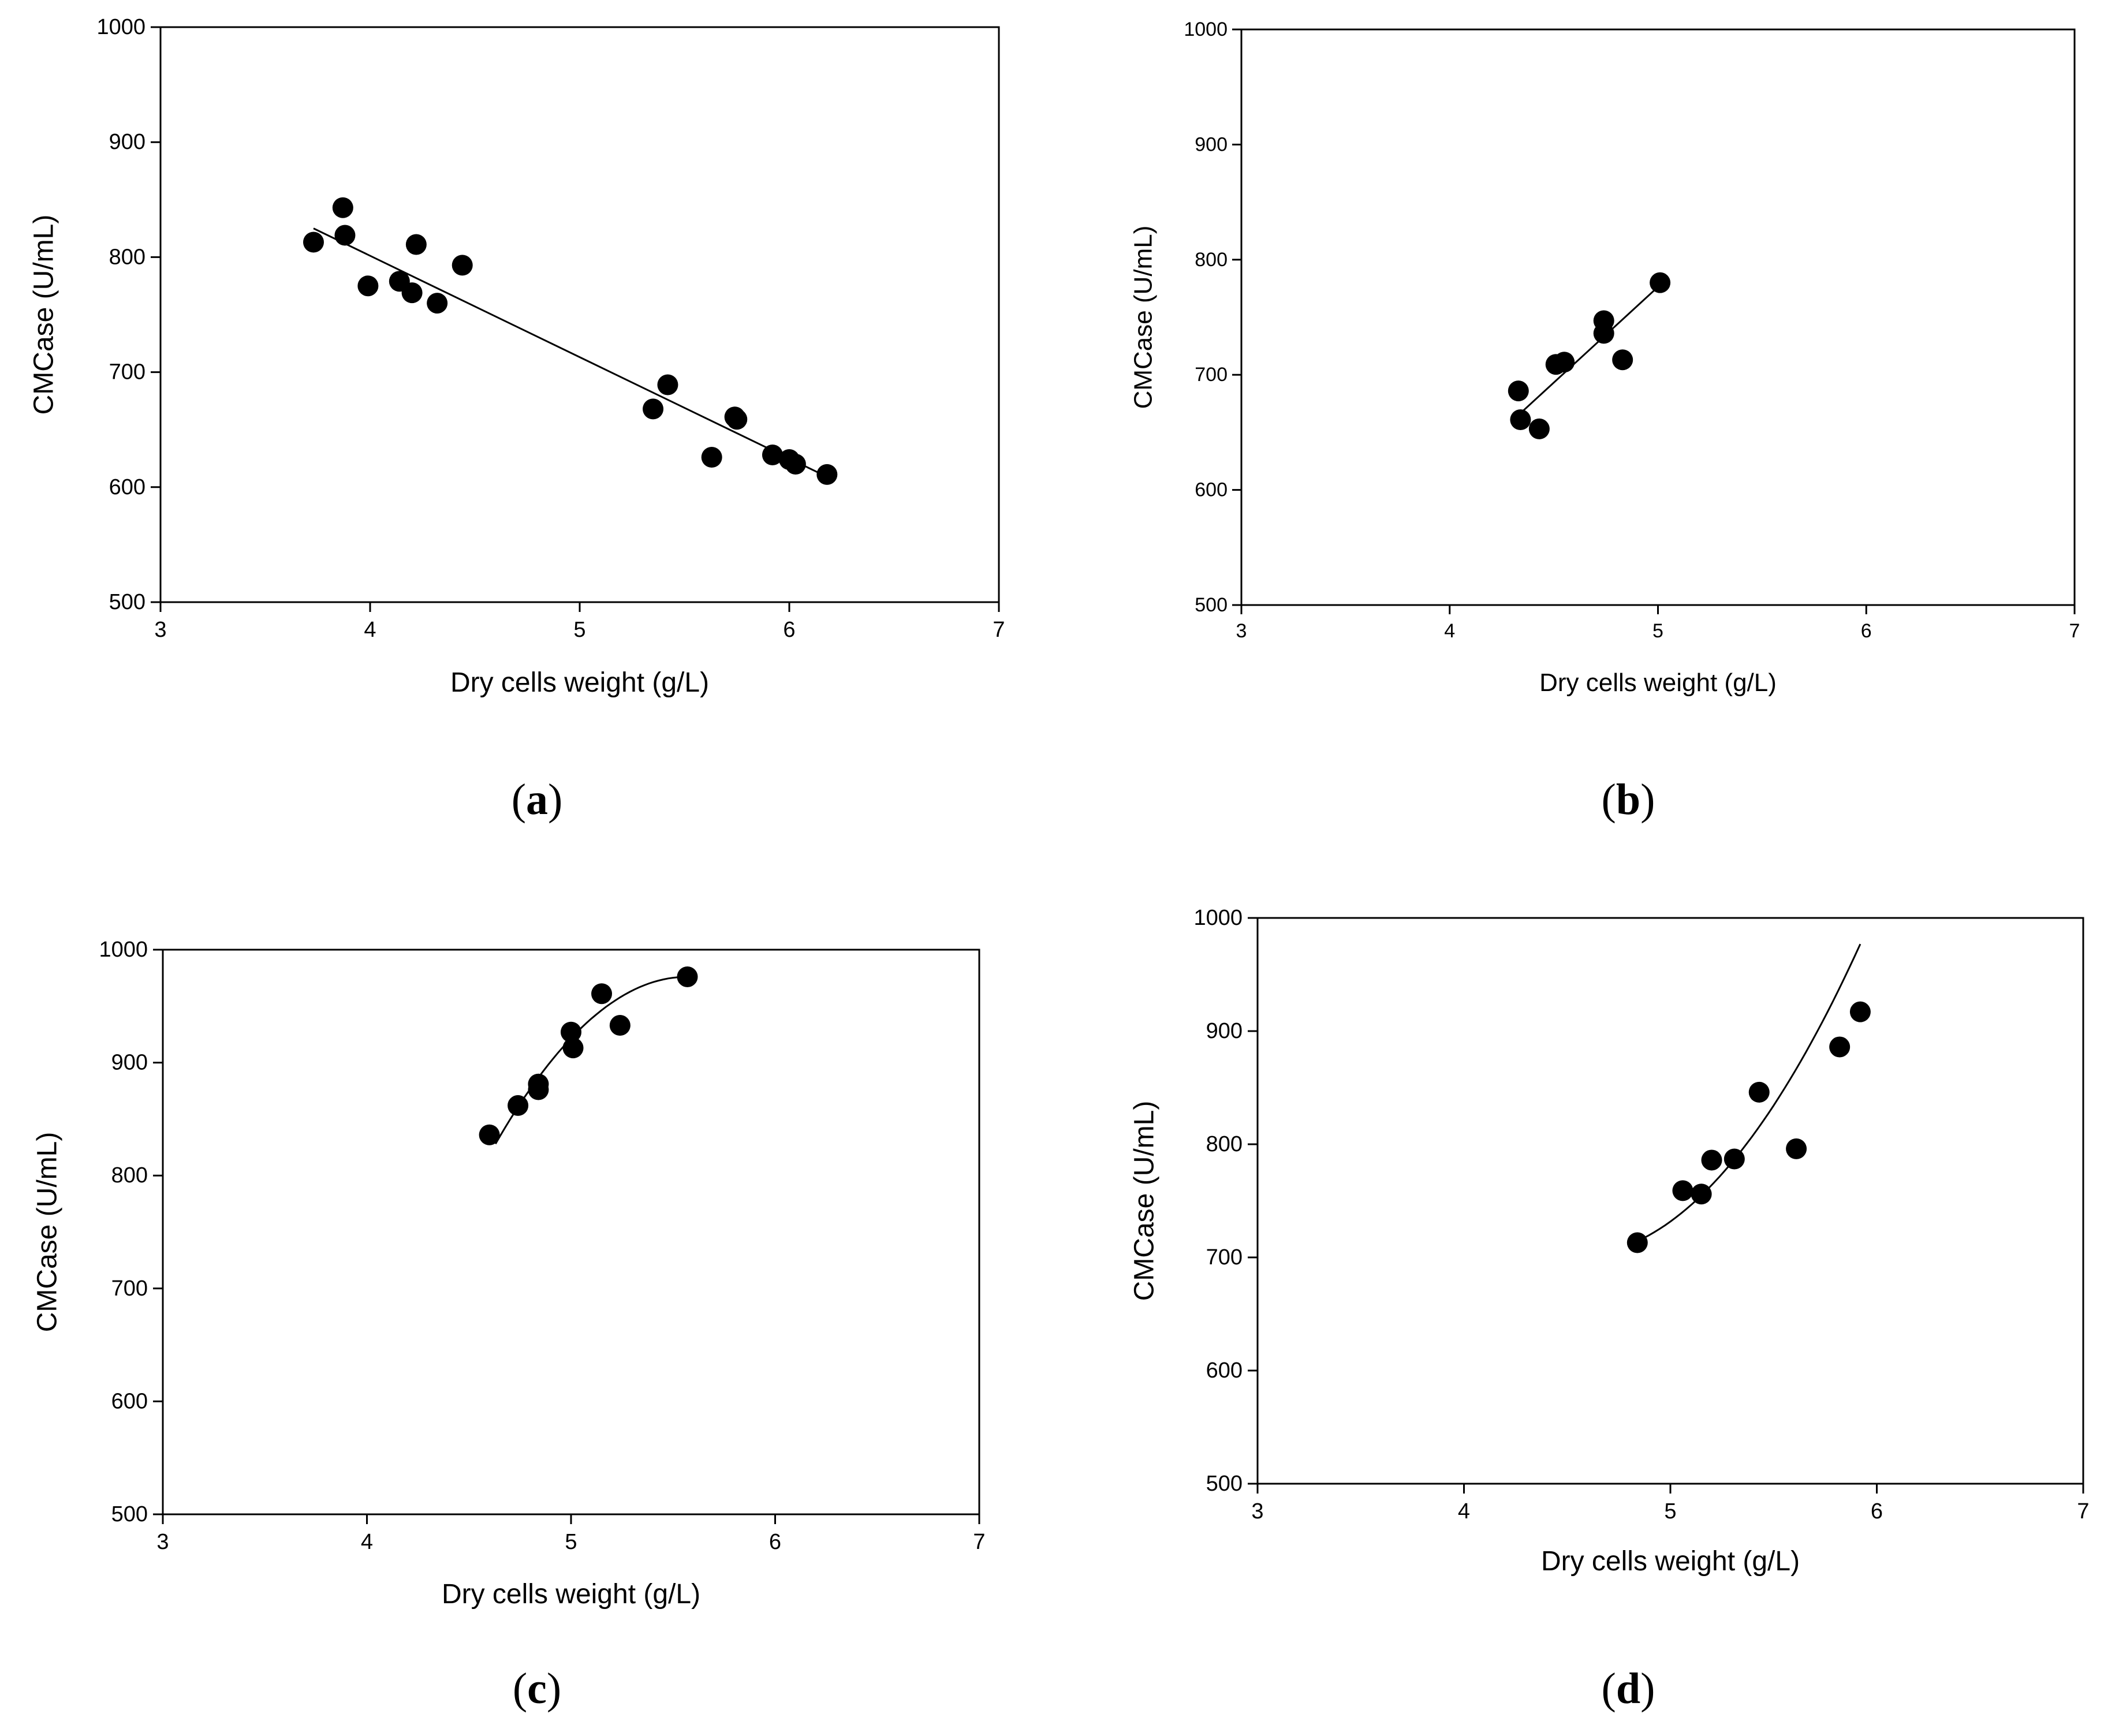 Image resolution: width=2104 pixels, height=1736 pixels. Describe the element at coordinates (1629, 1688) in the screenshot. I see `panel-label: (d)` at that location.